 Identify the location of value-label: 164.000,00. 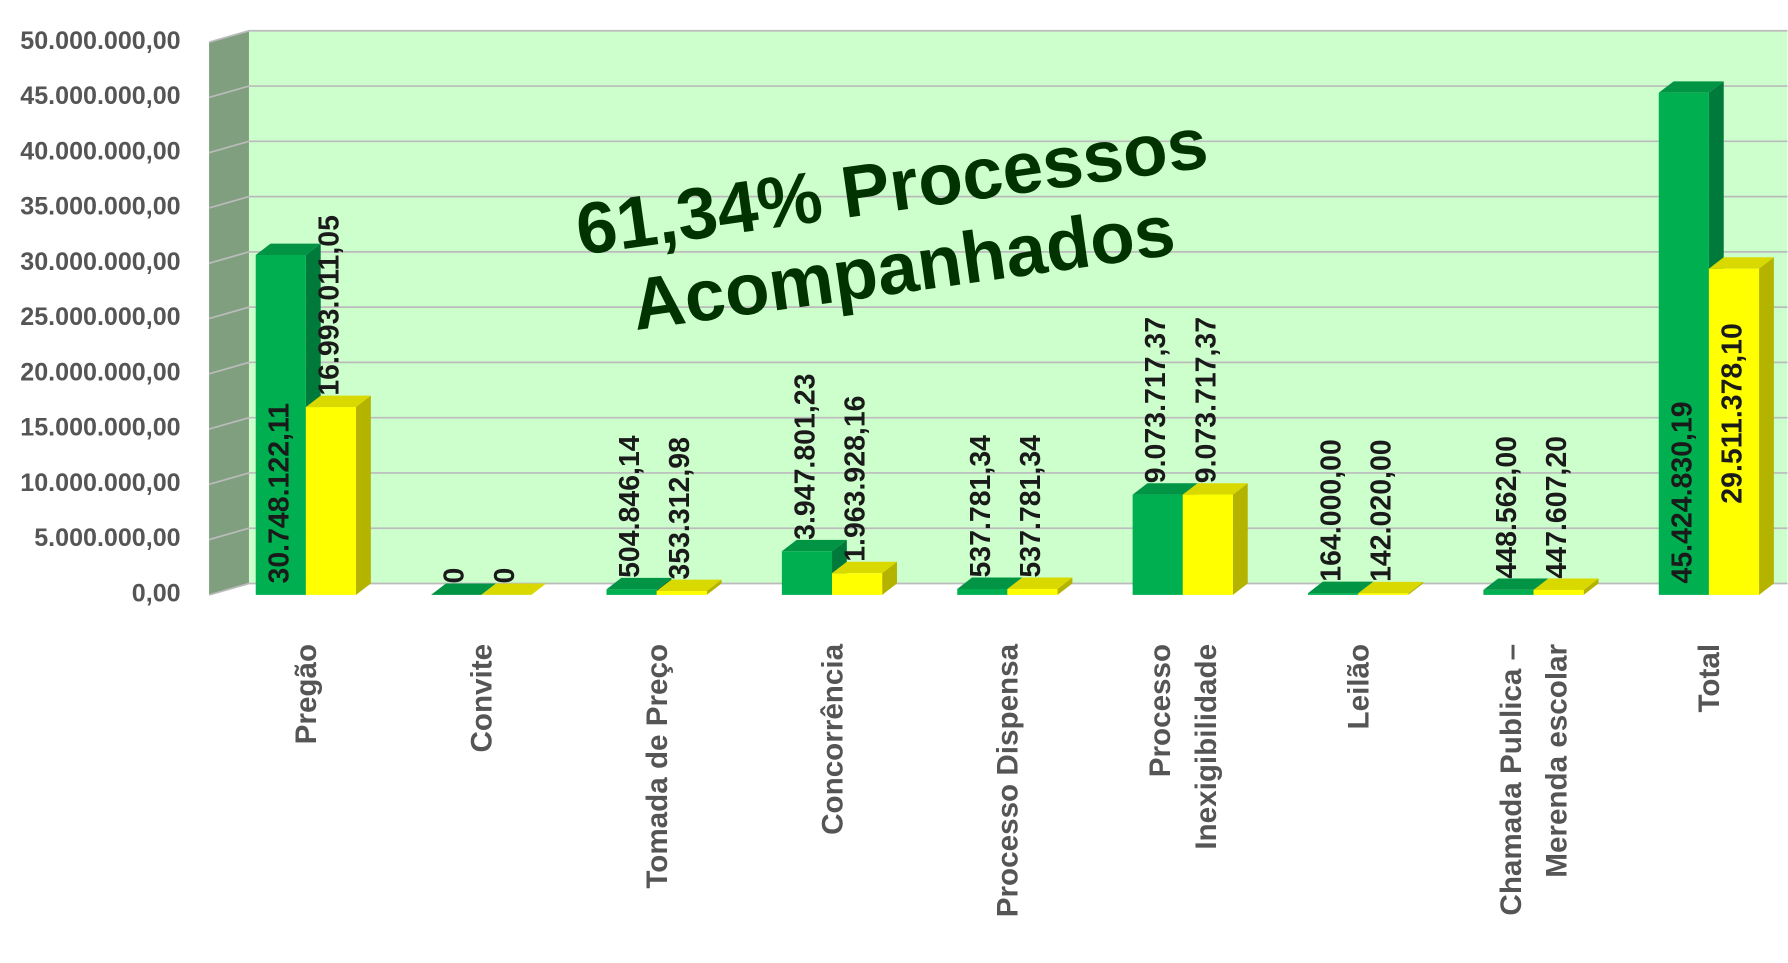
(1332, 510).